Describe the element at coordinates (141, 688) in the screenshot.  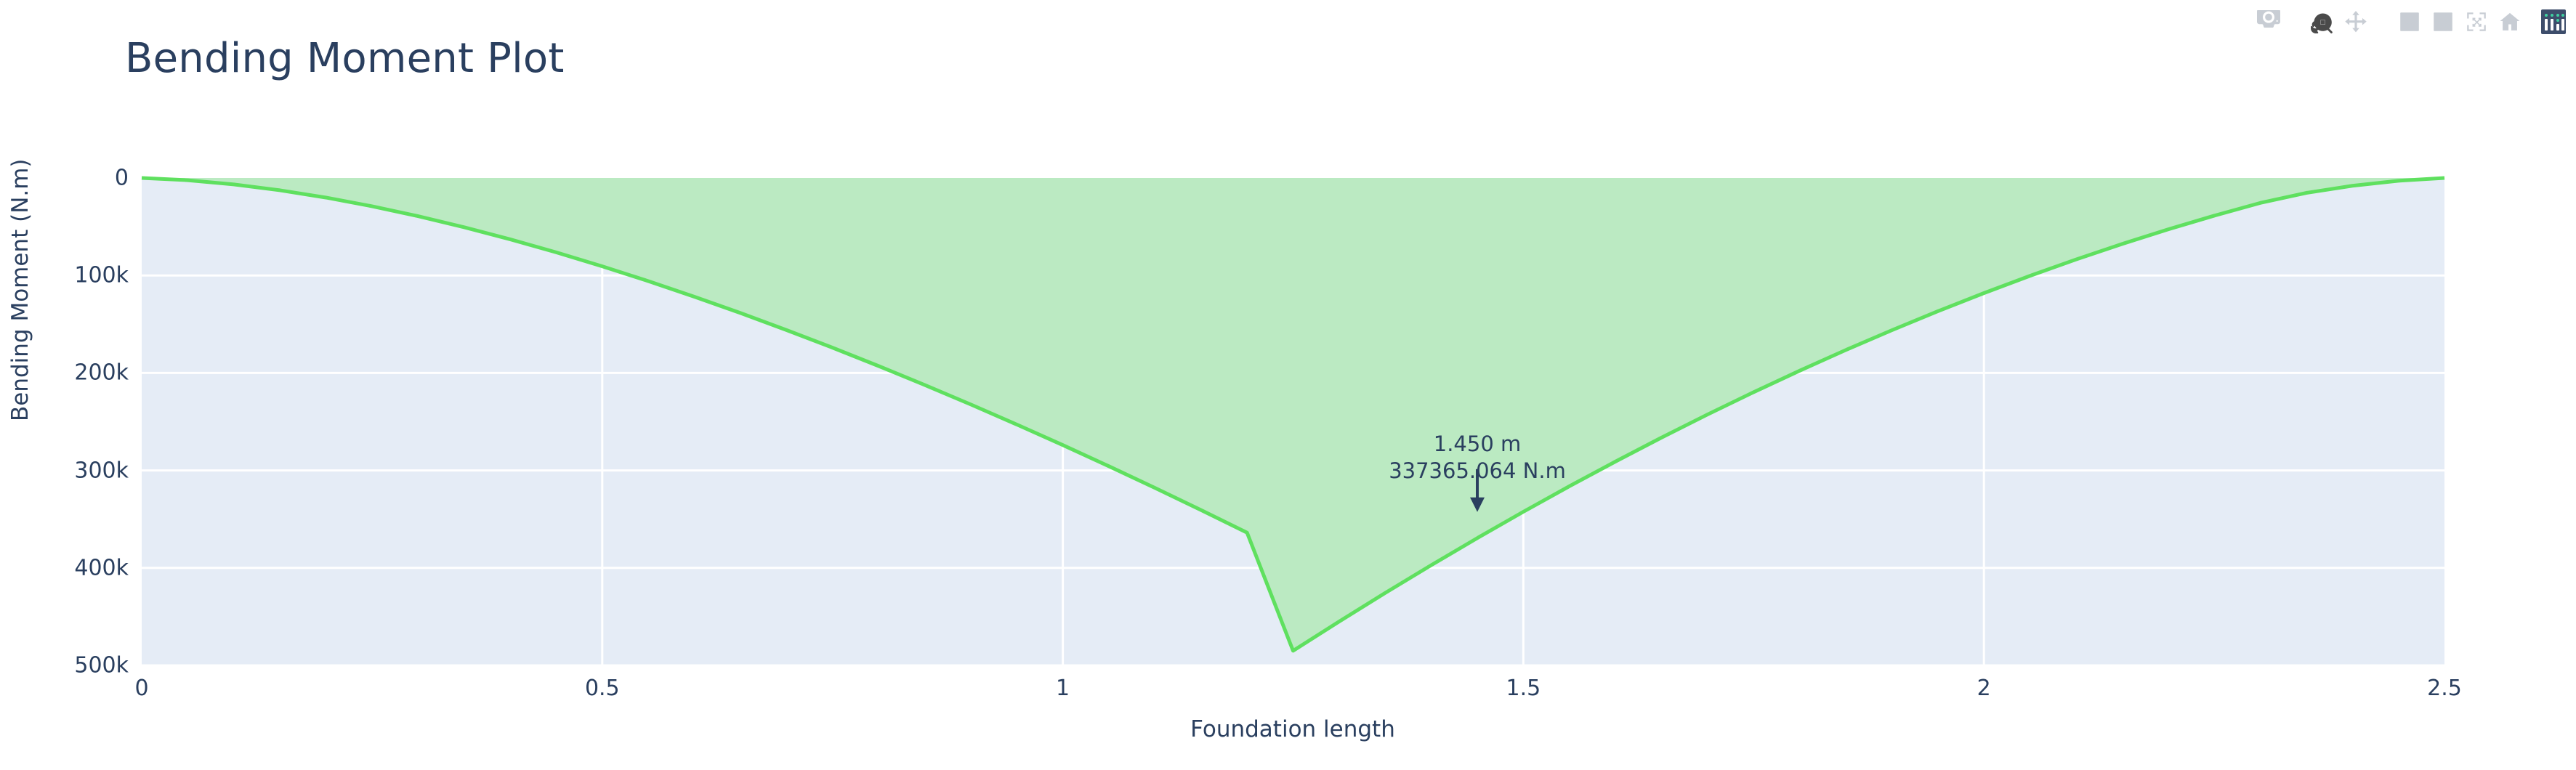
I see `x-tick-label: 0` at that location.